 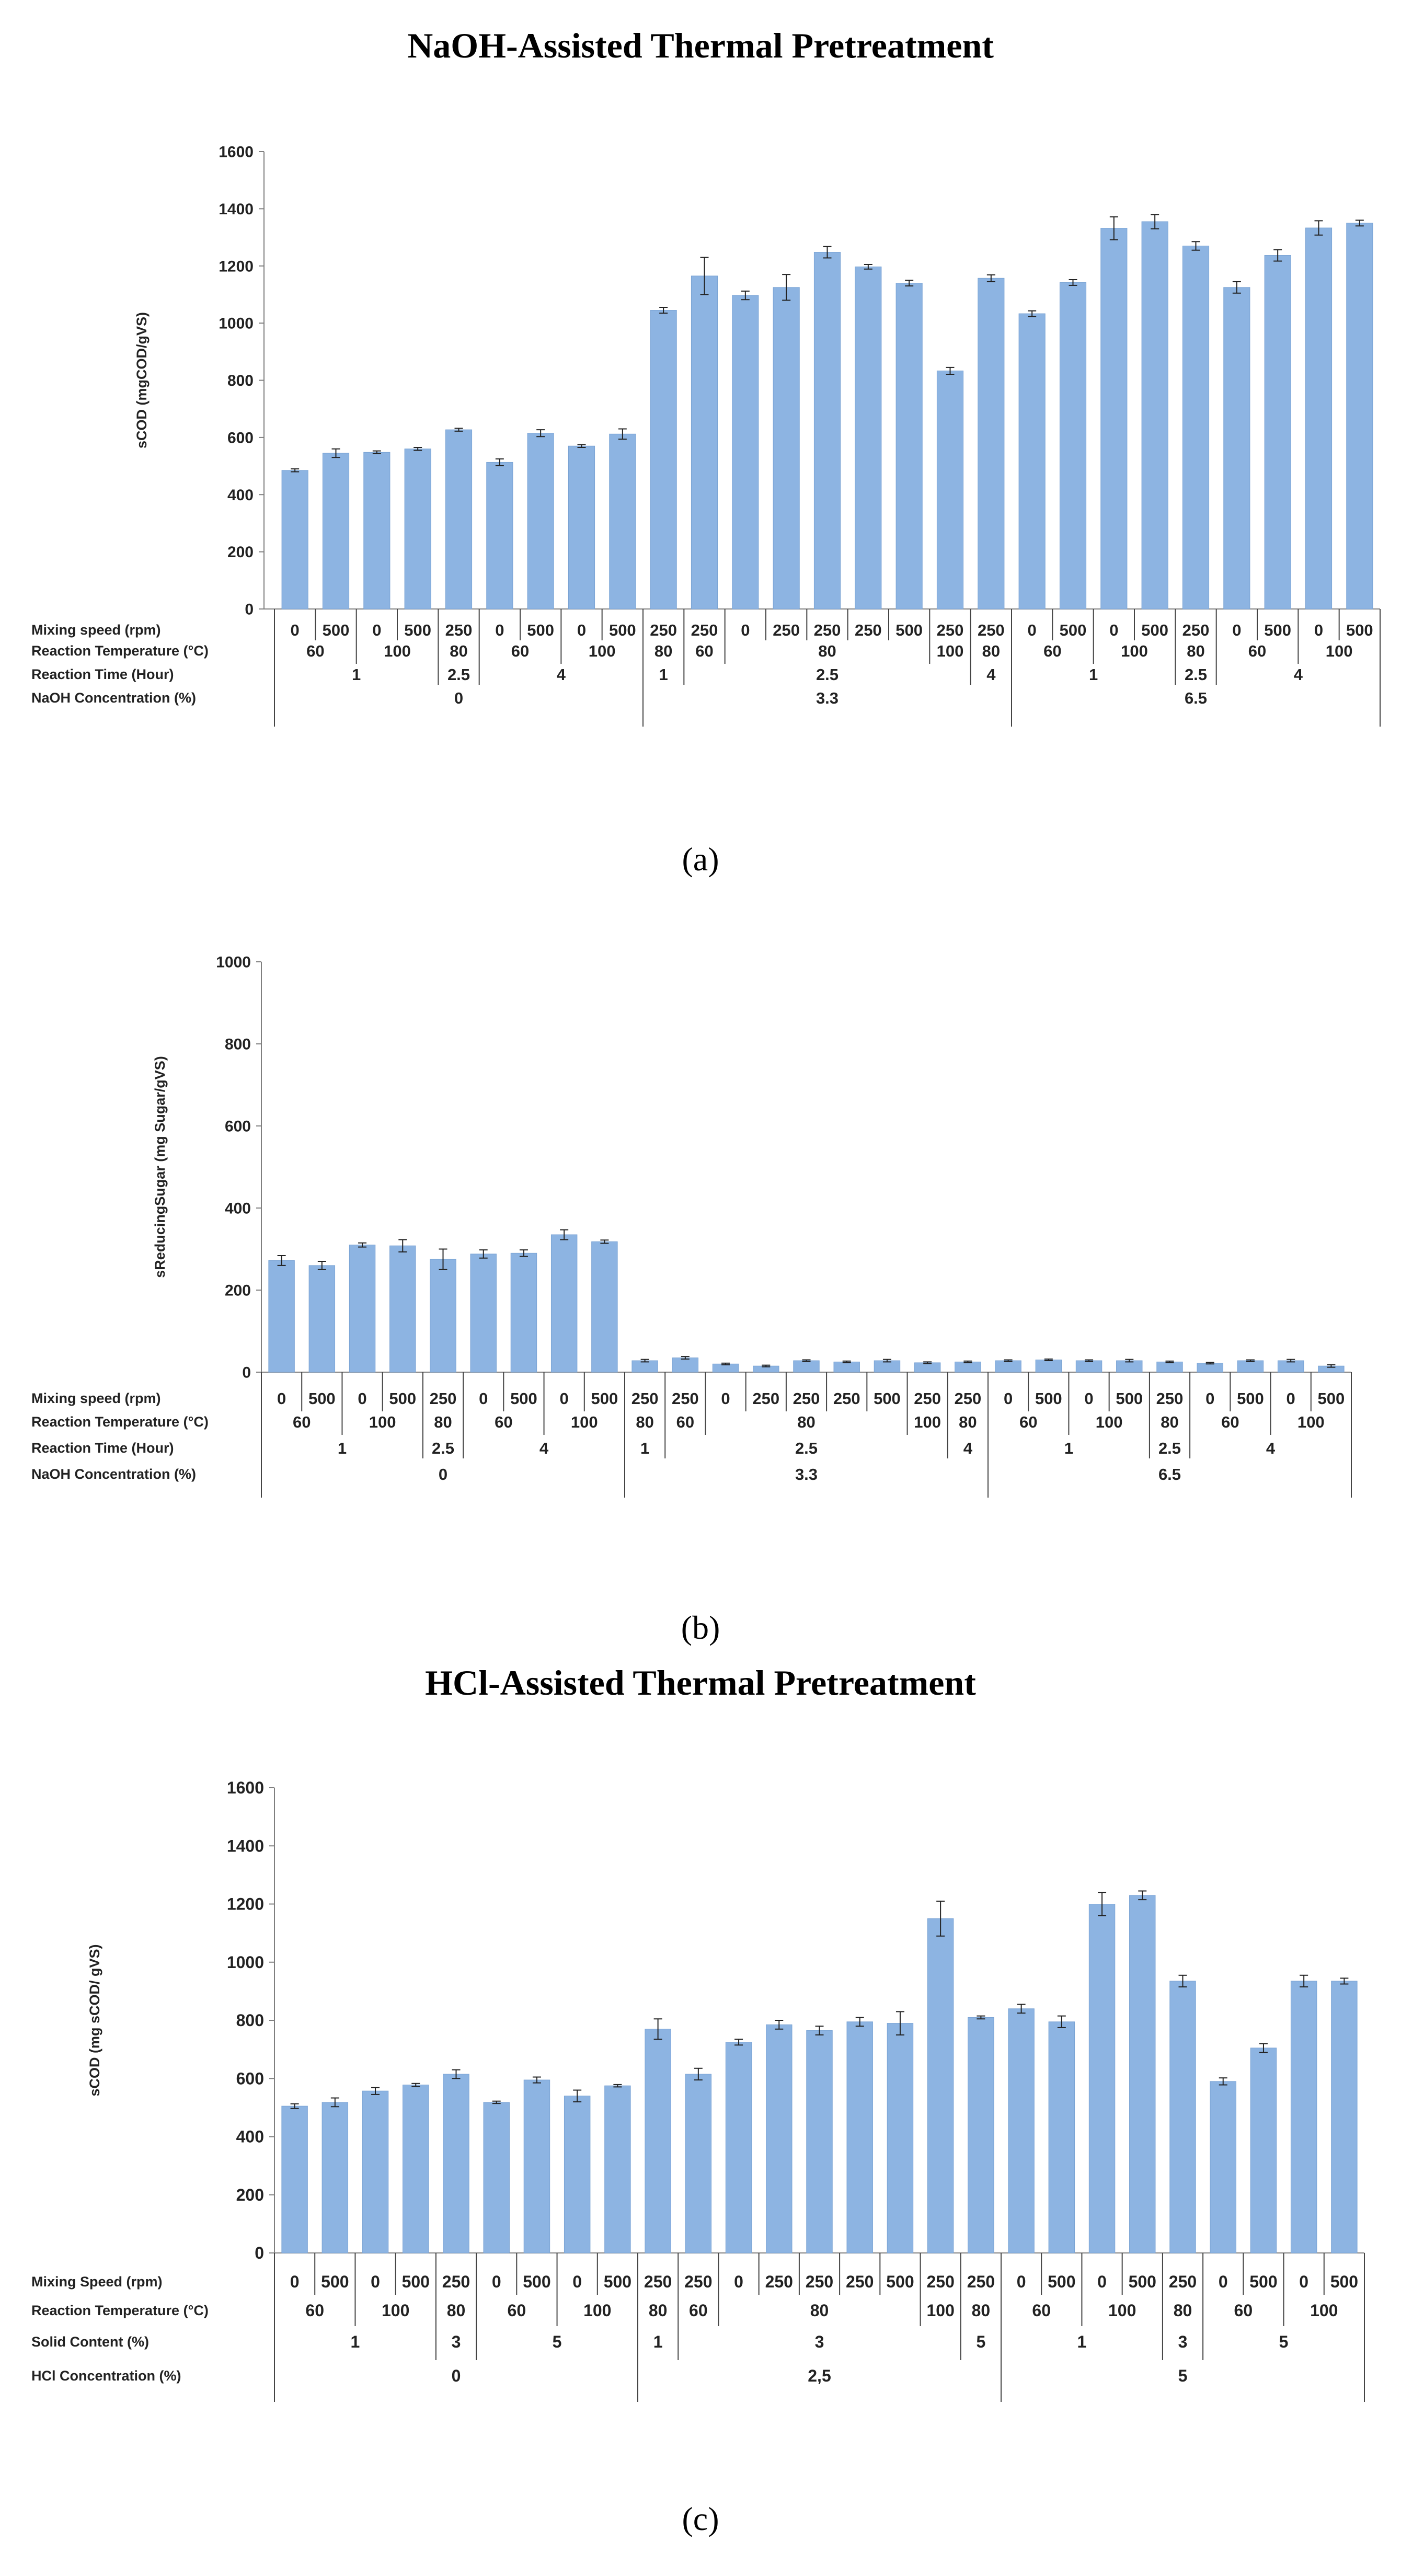 I want to click on group-label: 0, so click(x=458, y=698).